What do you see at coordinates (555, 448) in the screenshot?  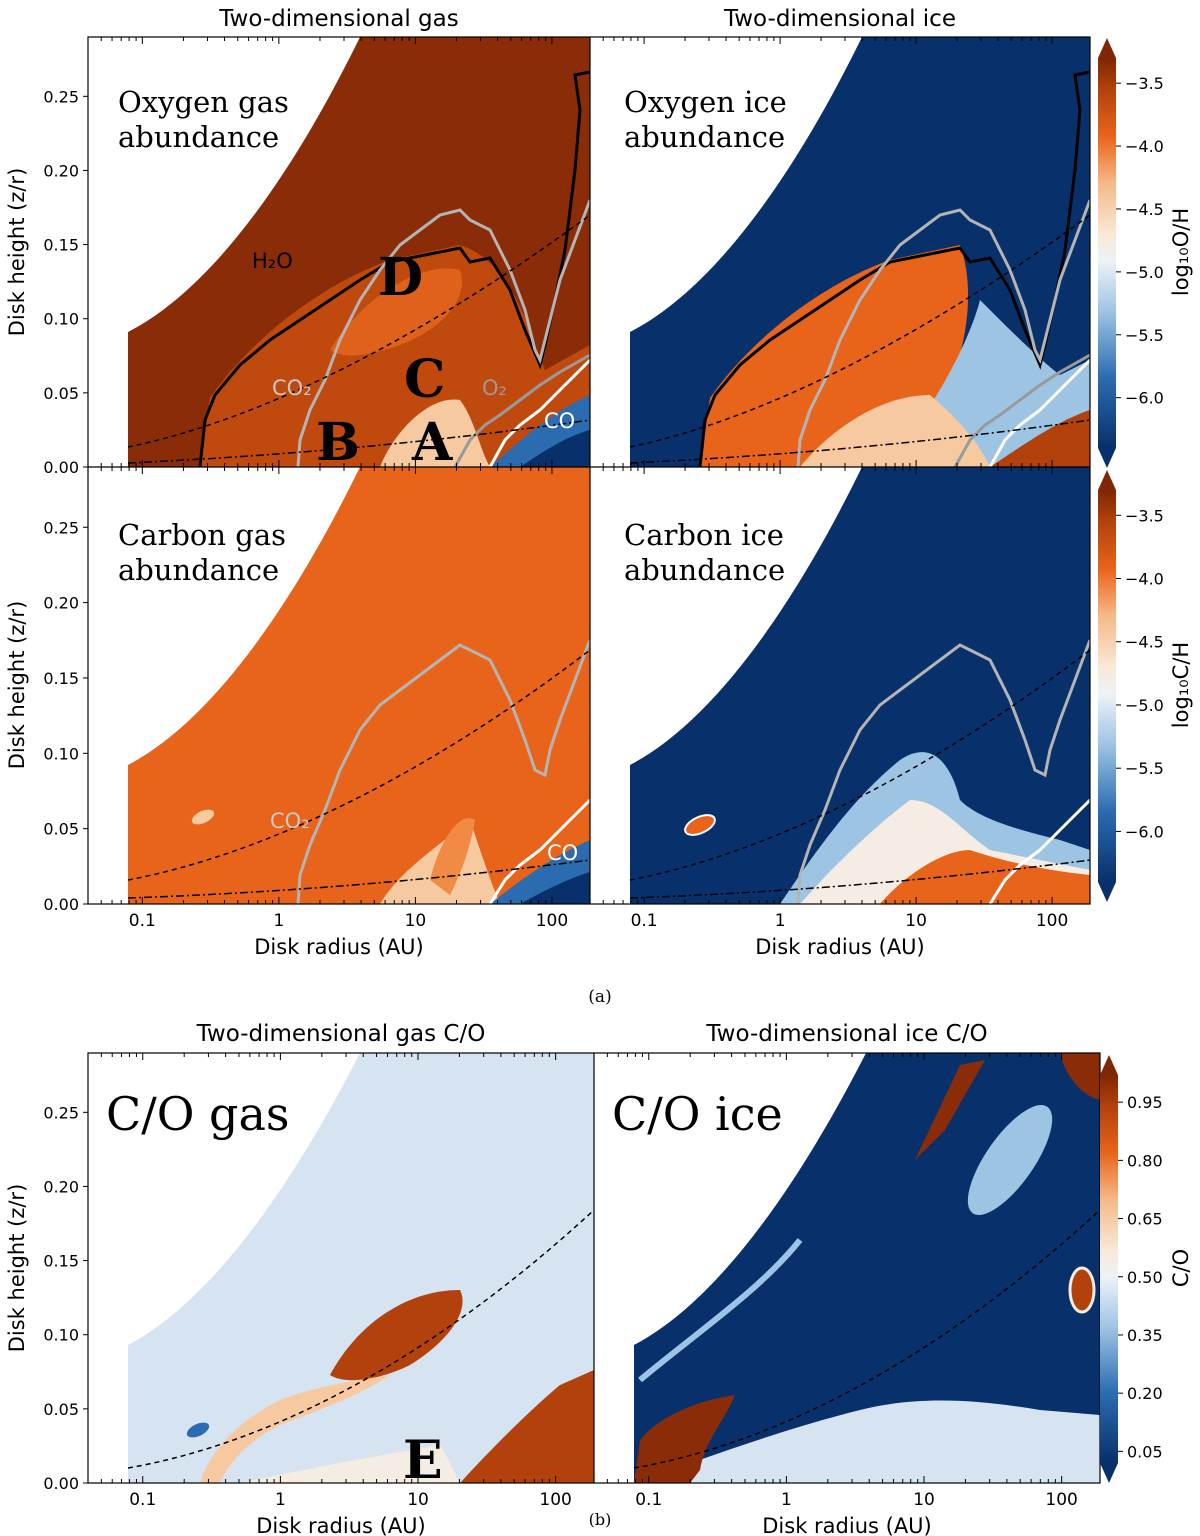 I see `oxygen-gas-co-core` at bounding box center [555, 448].